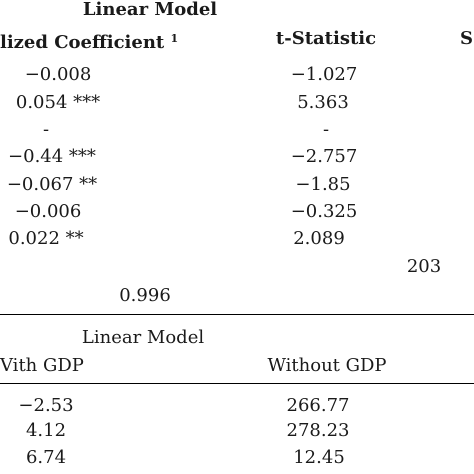  I want to click on table2-without-cell: 278.23, so click(318, 430).